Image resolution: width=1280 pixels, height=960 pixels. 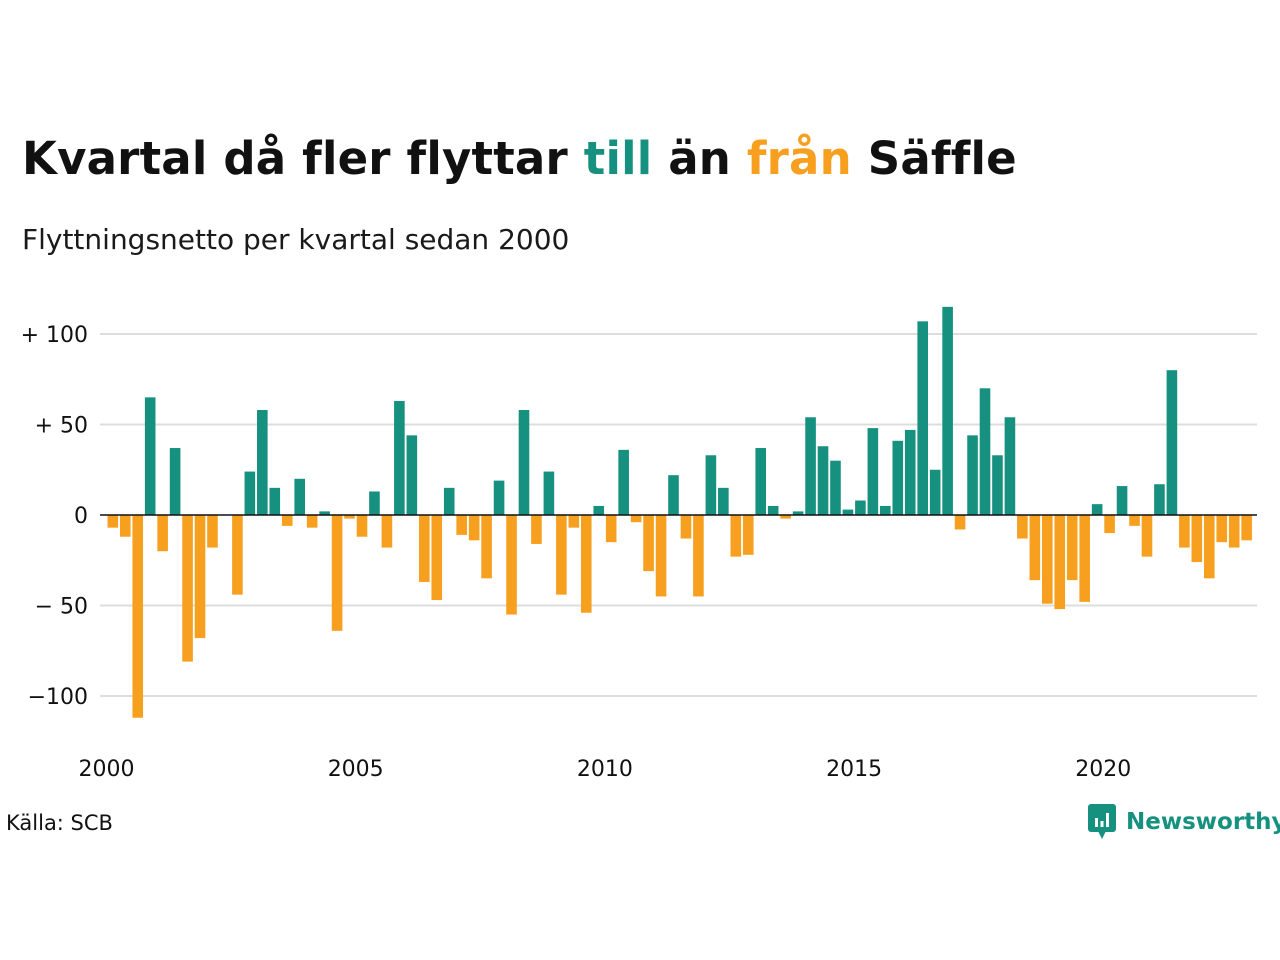 What do you see at coordinates (773, 510) in the screenshot?
I see `bar-2013-k2` at bounding box center [773, 510].